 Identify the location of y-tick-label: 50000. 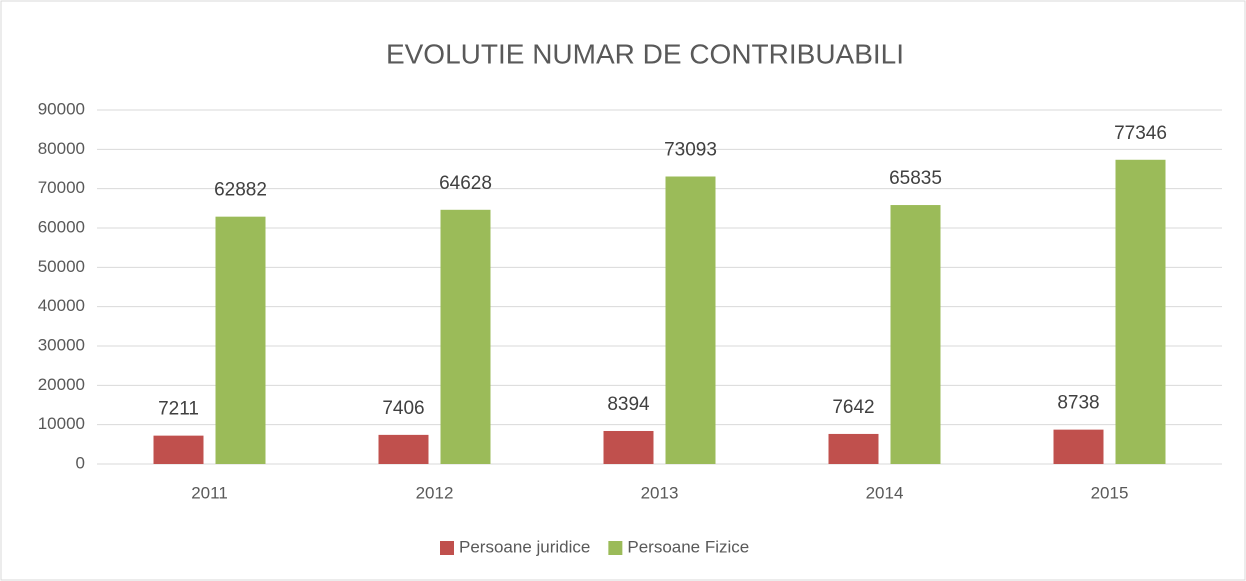
(61, 266).